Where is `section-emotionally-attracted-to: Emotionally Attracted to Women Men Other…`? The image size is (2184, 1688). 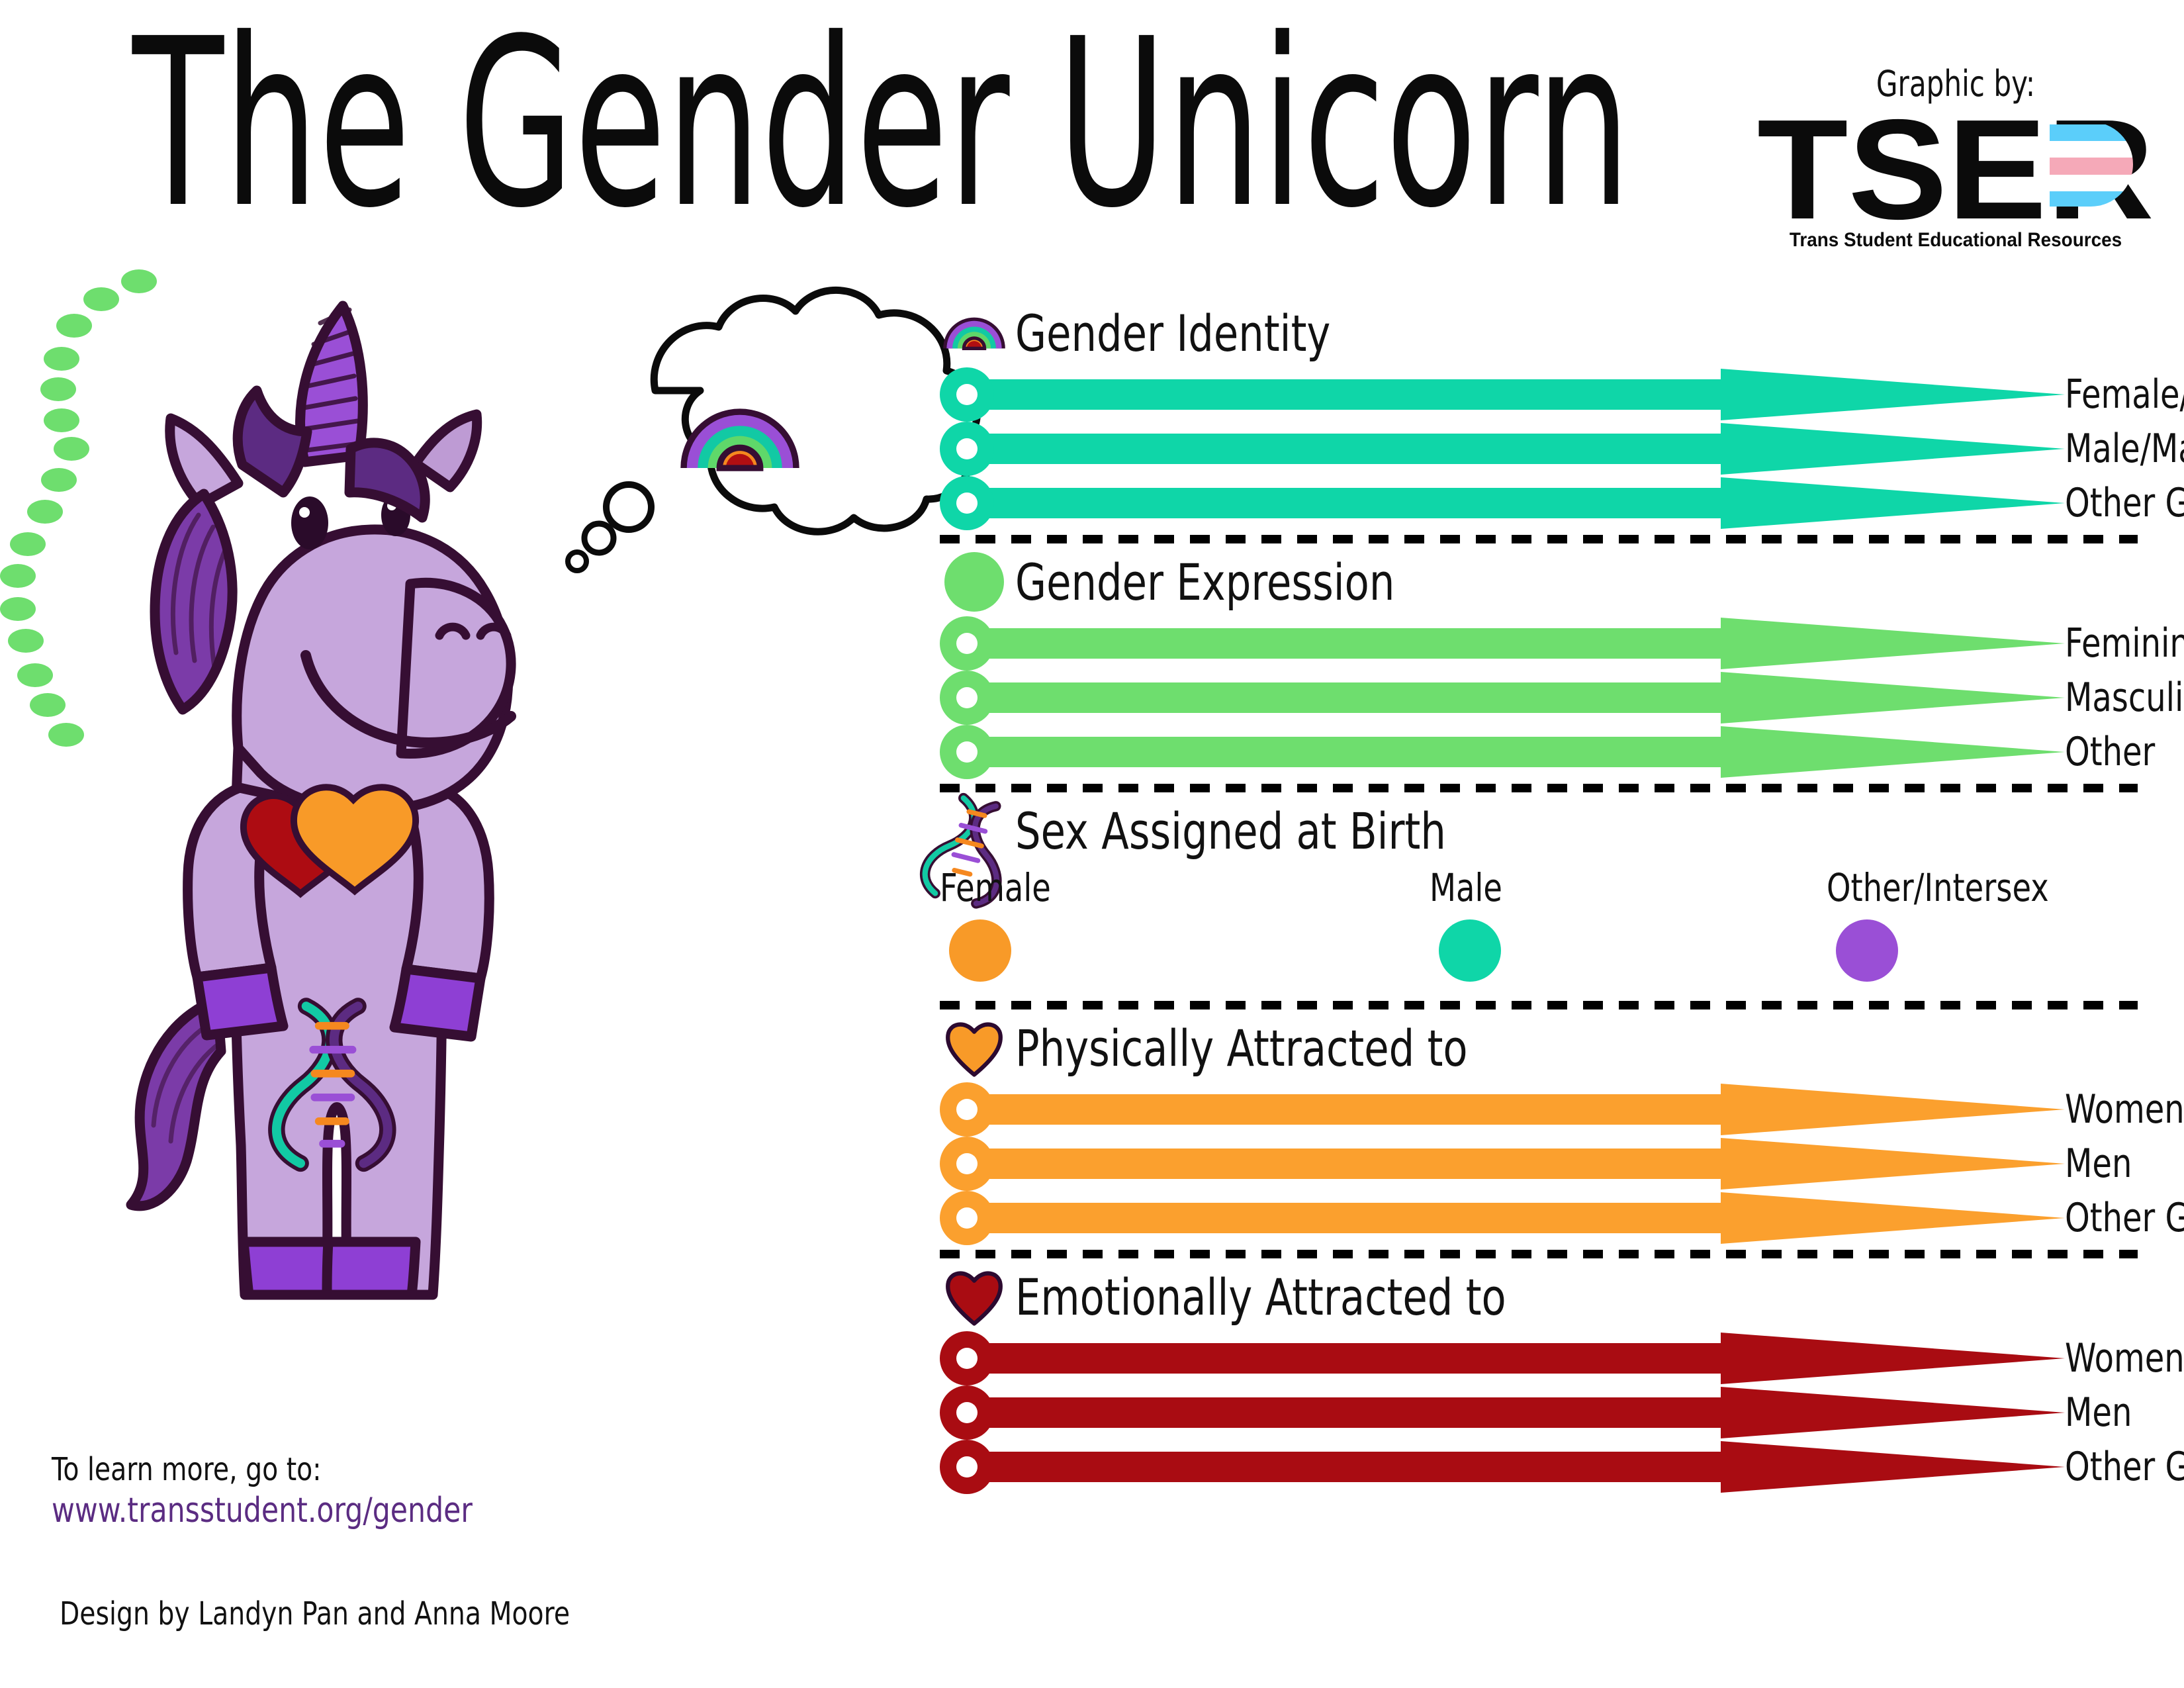 section-emotionally-attracted-to: Emotionally Attracted to Women Men Other… is located at coordinates (1562, 1379).